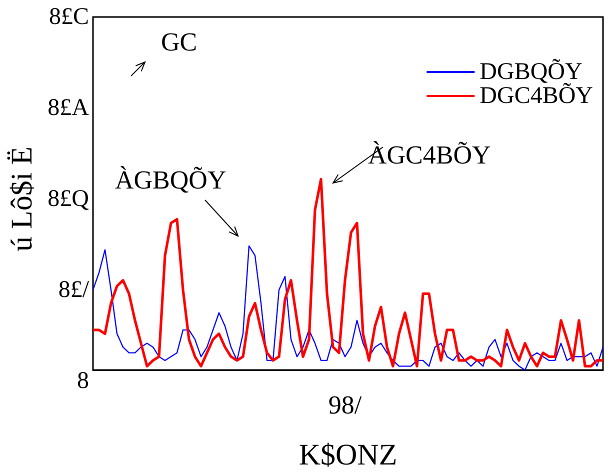 The width and height of the screenshot is (608, 475). Describe the element at coordinates (536, 95) in the screenshot. I see `legend-label: DGC4BÕY` at that location.